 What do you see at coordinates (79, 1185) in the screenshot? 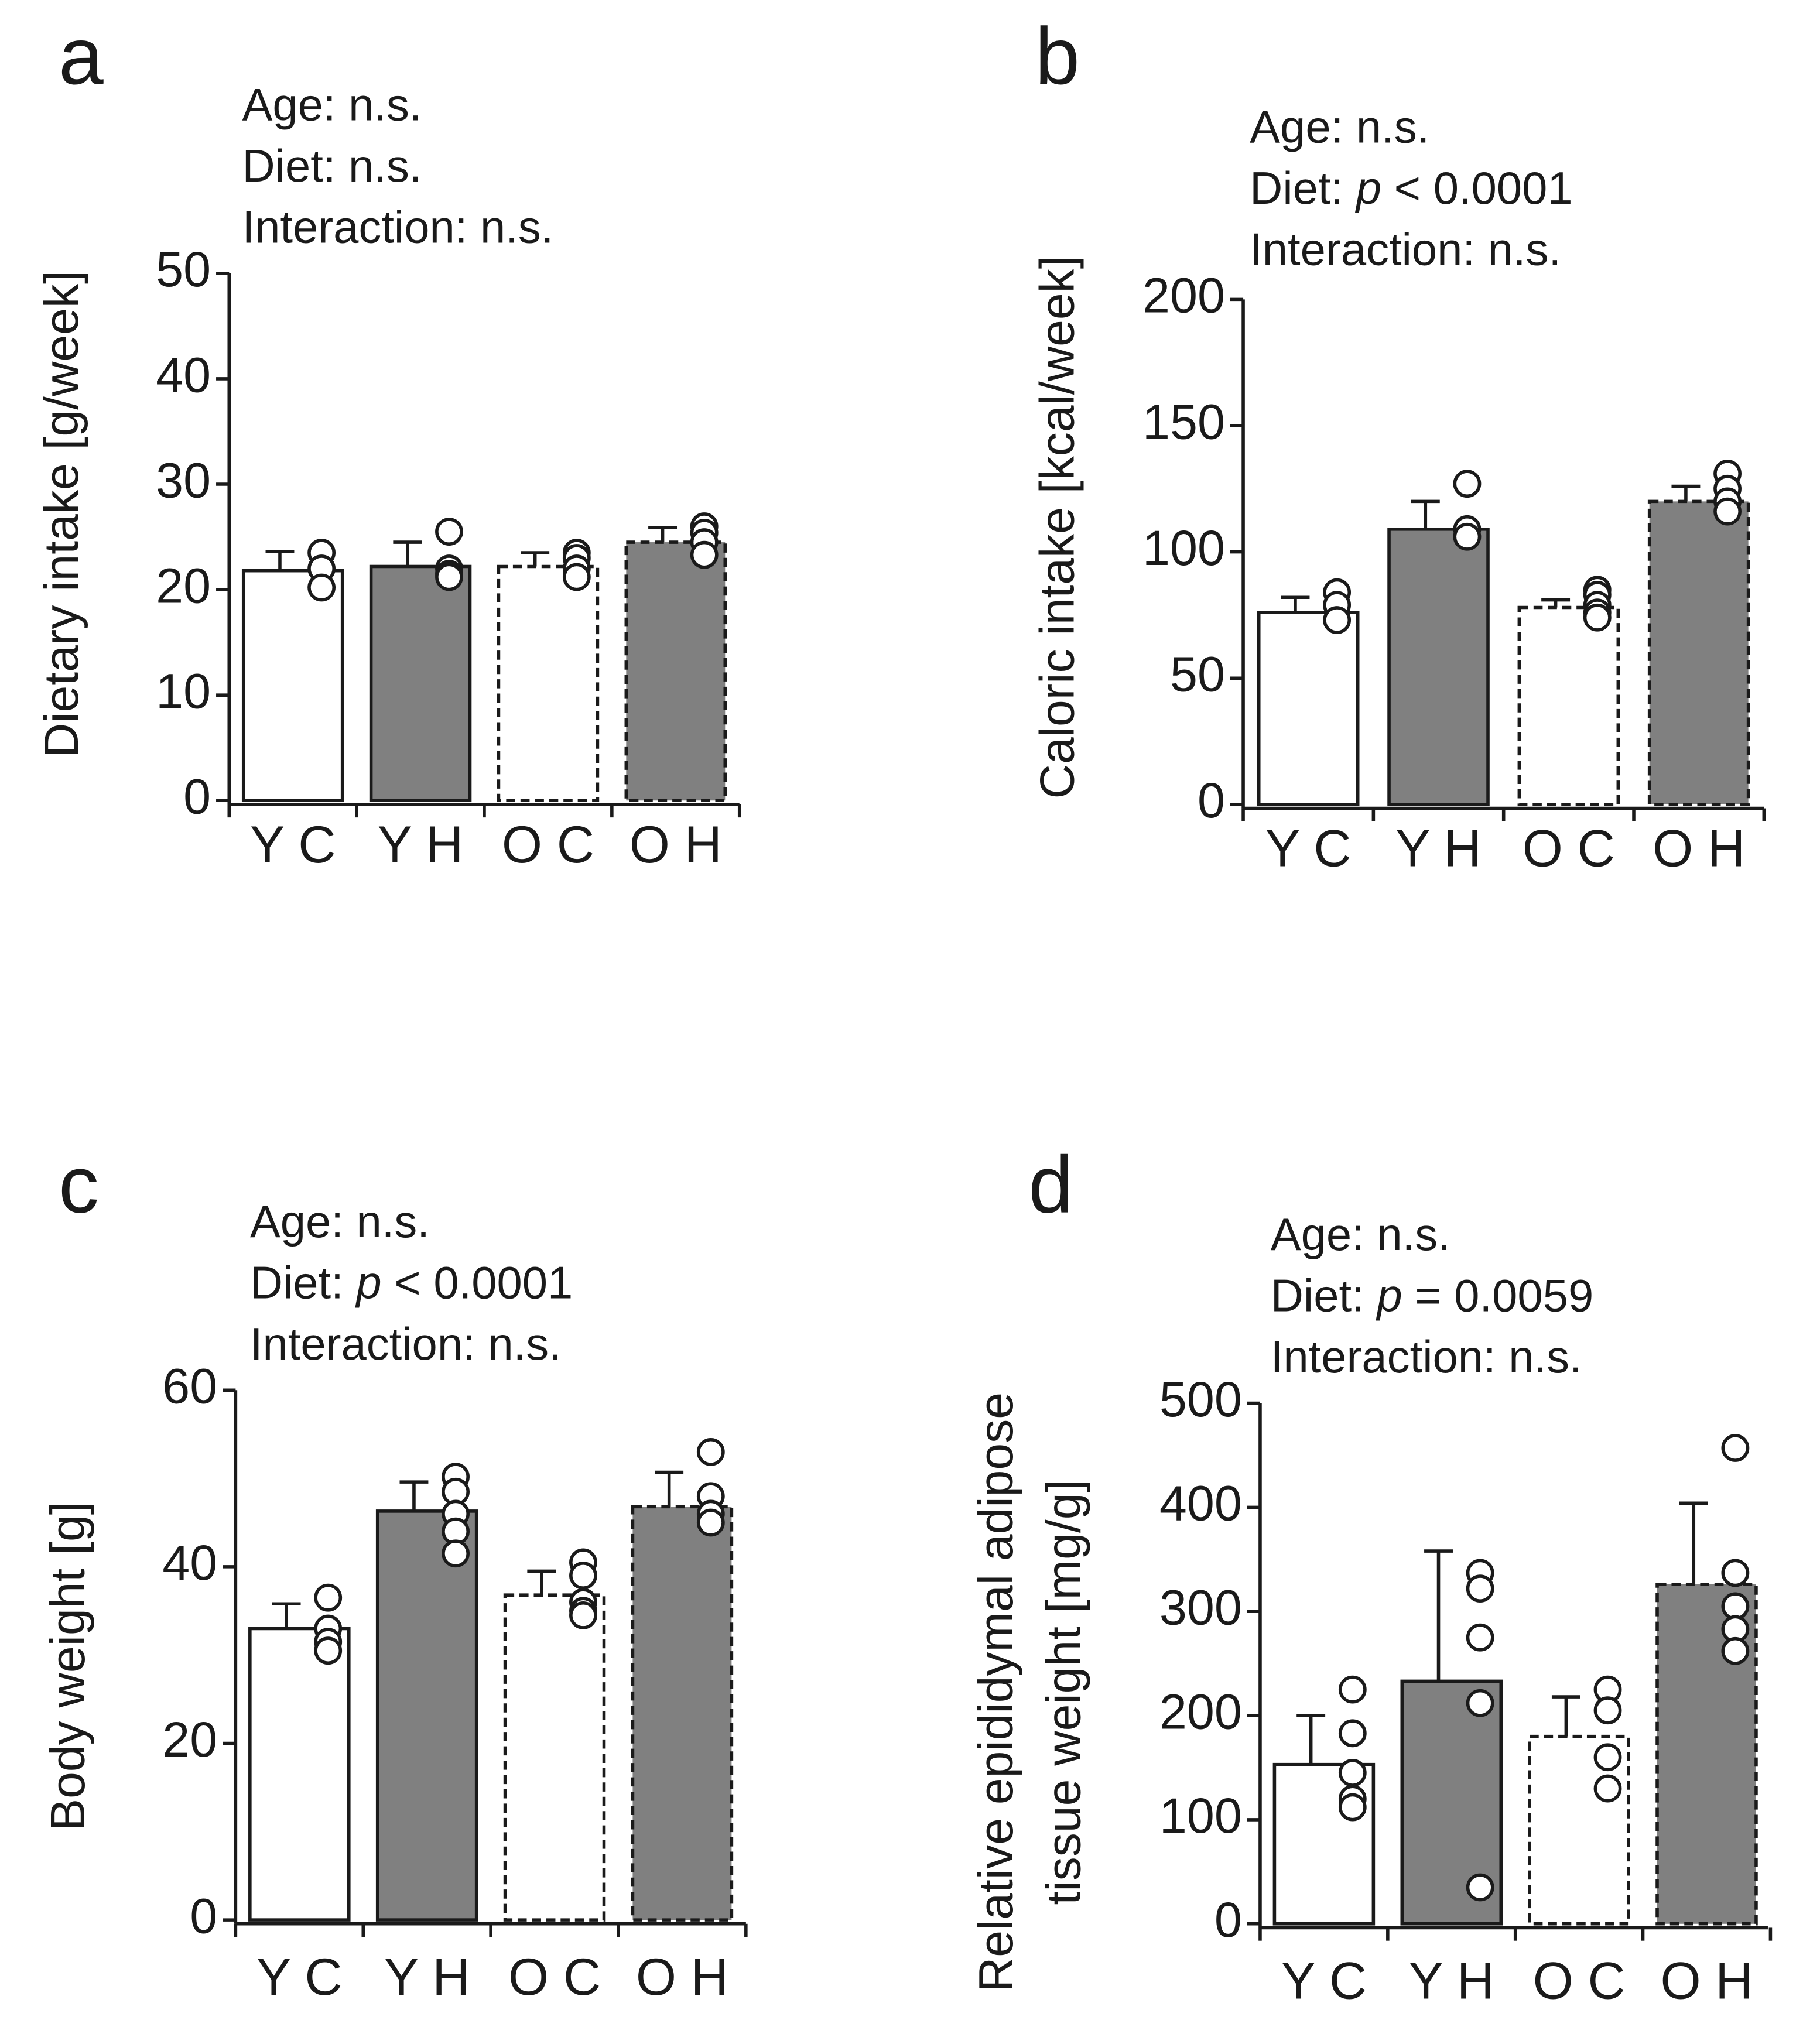
I see `panel-label: c` at bounding box center [79, 1185].